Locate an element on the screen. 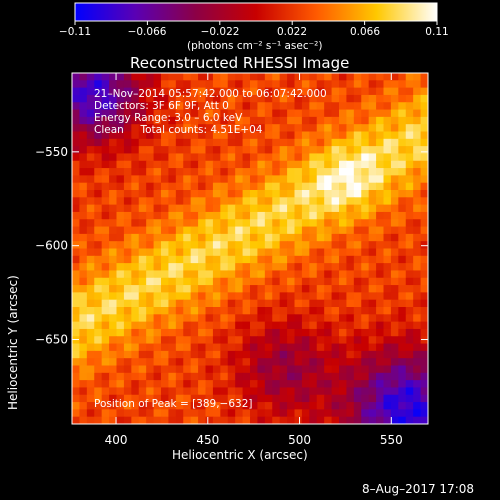  footer-date: 8–Aug–2017 17:08 is located at coordinates (418, 489).